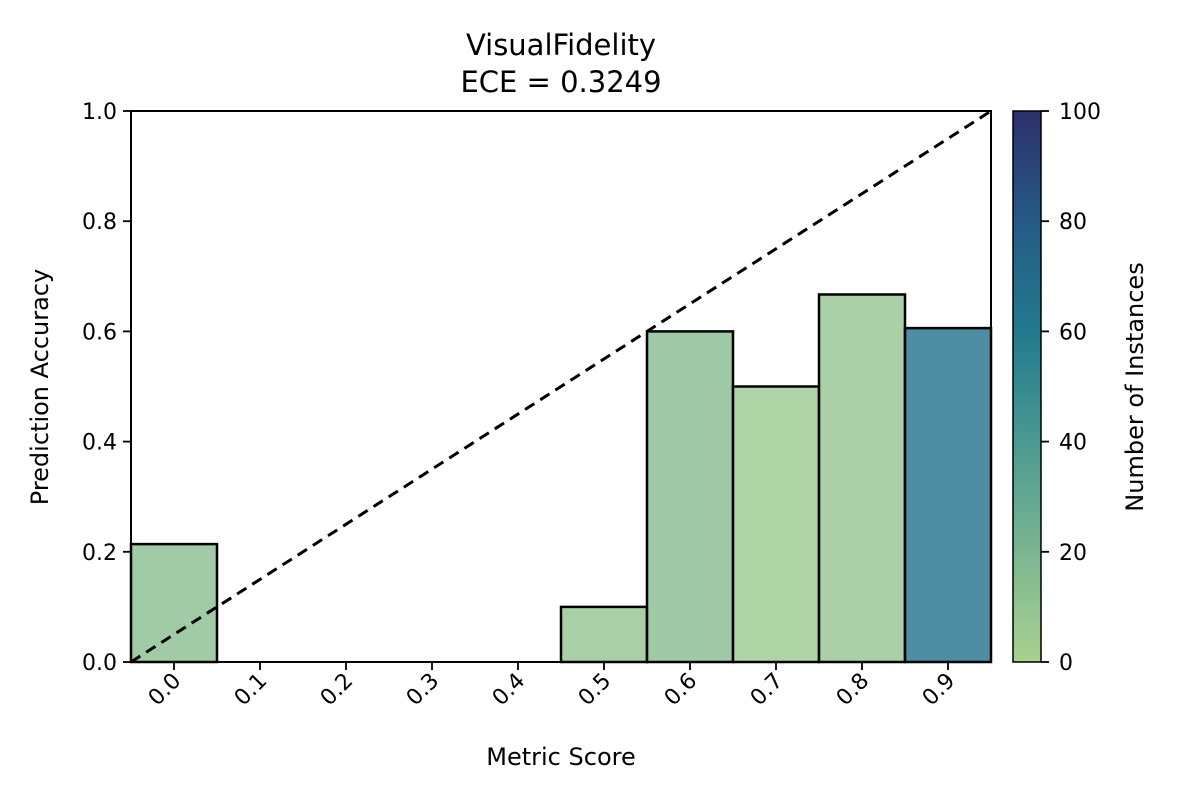 Image resolution: width=1200 pixels, height=800 pixels. I want to click on y-axis-label: Prediction Accuracy, so click(40, 387).